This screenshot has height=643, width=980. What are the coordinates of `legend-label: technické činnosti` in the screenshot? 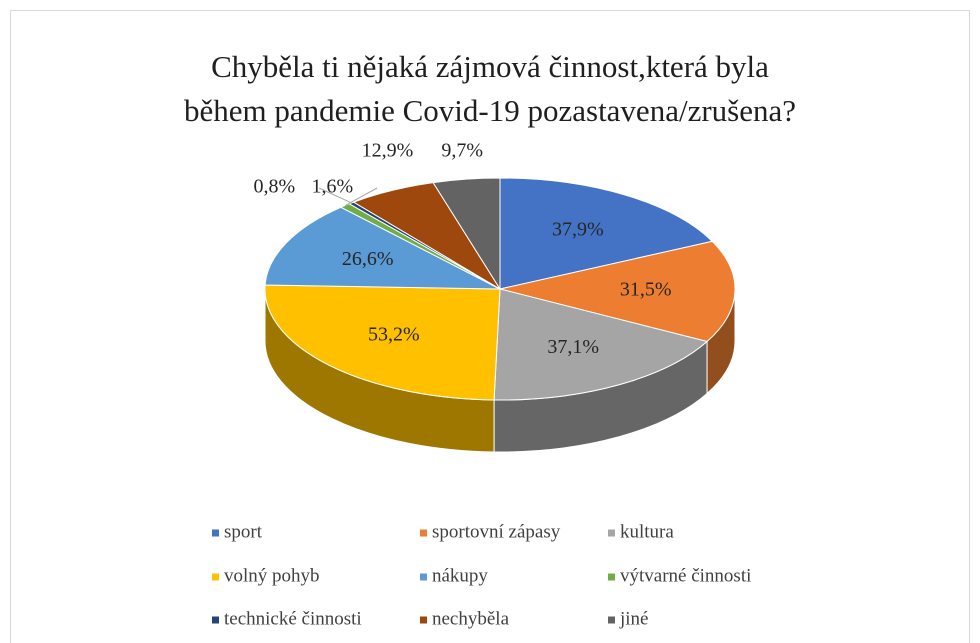 It's located at (293, 618).